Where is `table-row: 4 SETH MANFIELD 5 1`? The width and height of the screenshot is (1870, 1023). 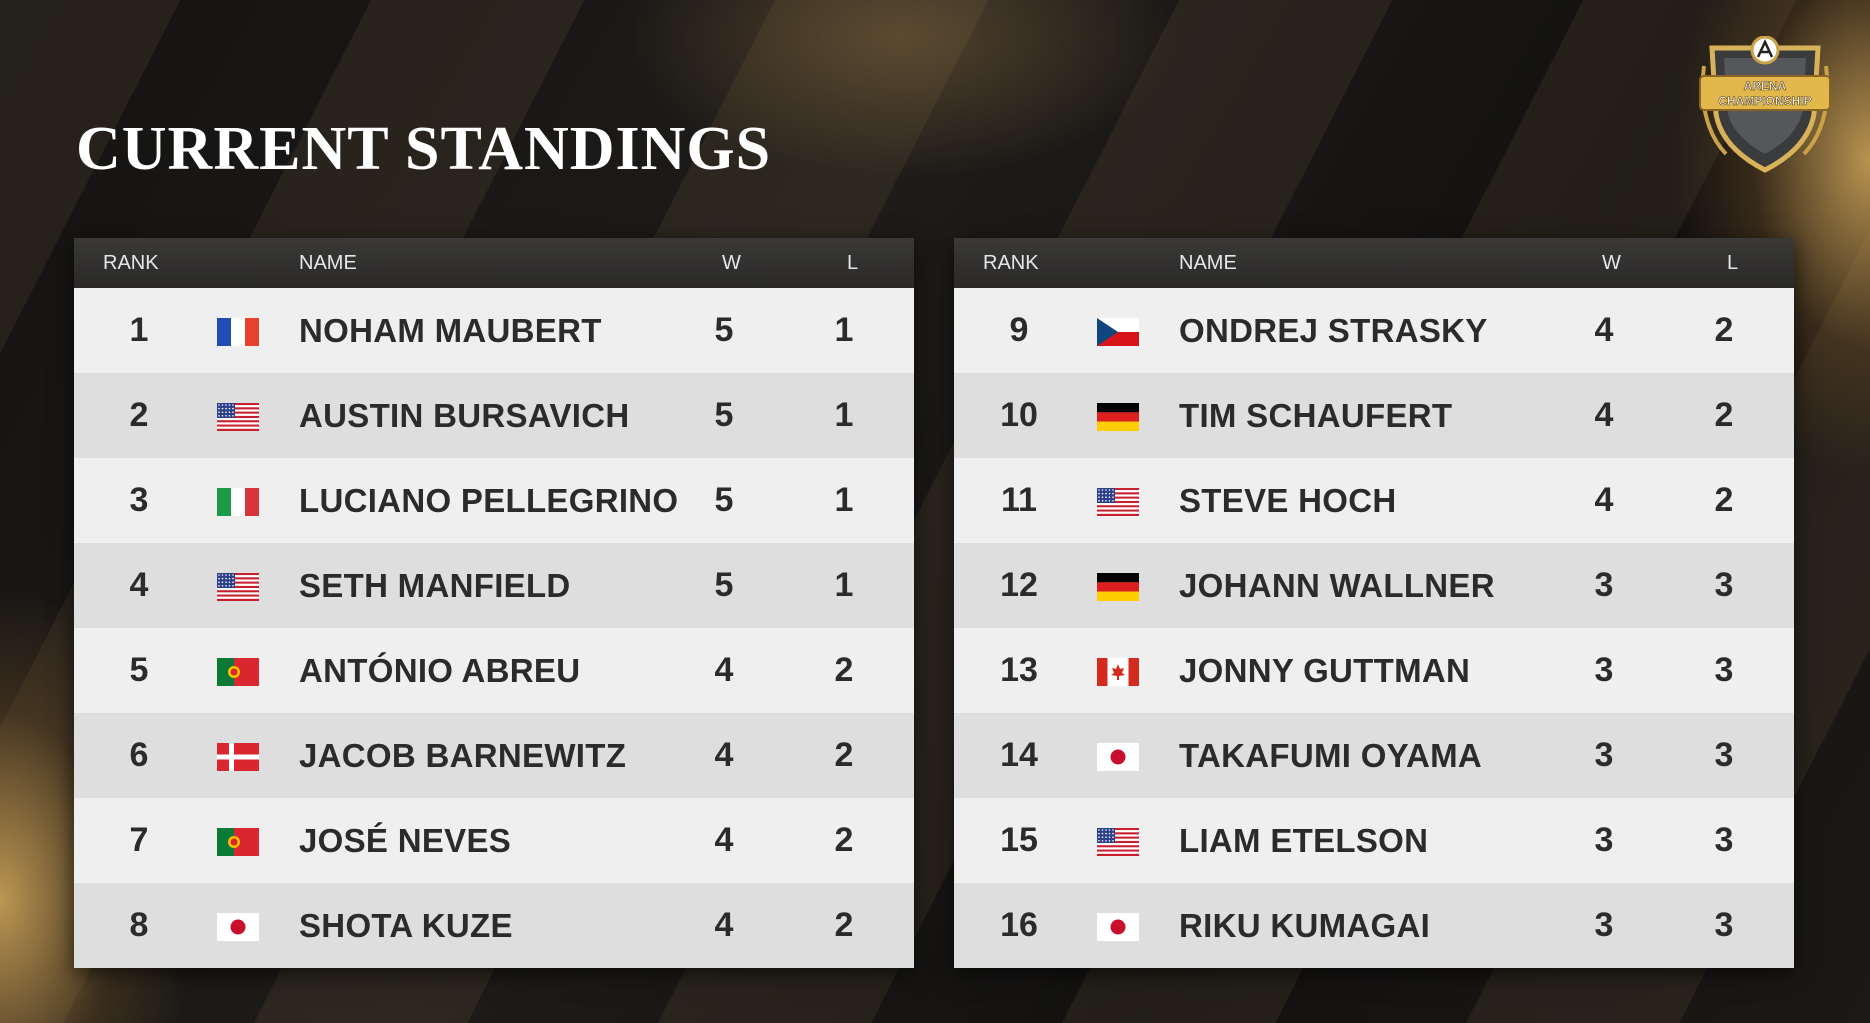 table-row: 4 SETH MANFIELD 5 1 is located at coordinates (494, 585).